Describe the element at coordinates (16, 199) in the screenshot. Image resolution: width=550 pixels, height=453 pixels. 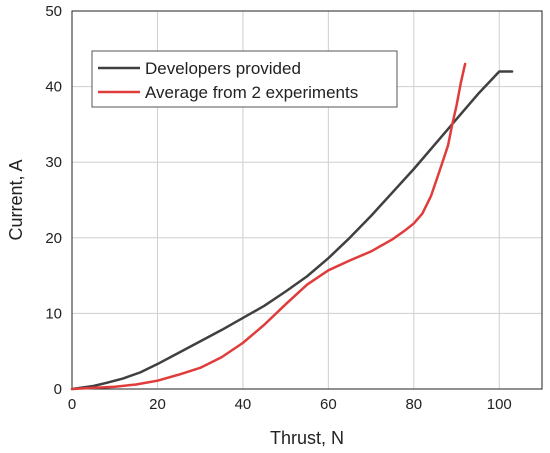
I see `y-axis-title: Current, A` at that location.